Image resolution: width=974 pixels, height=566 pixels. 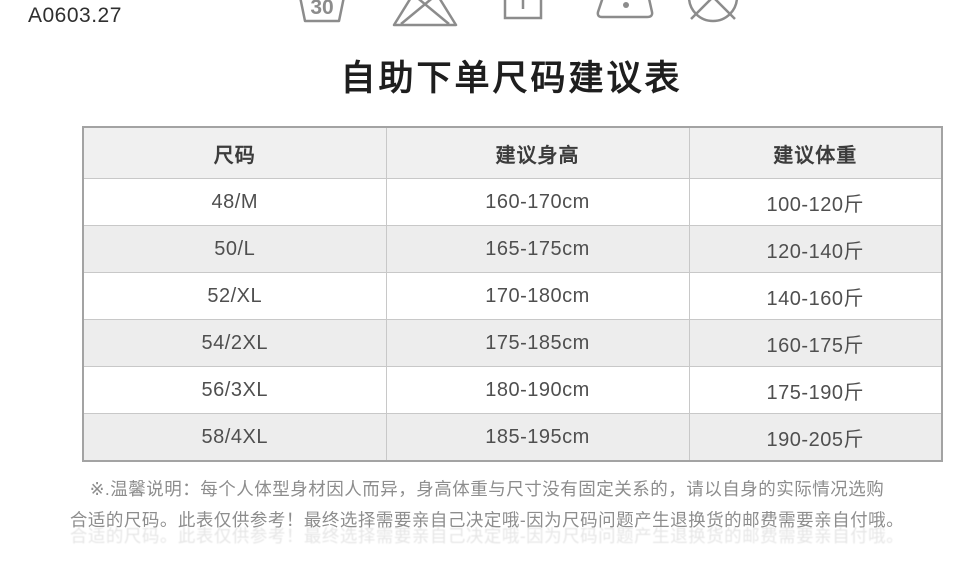 I want to click on table-row: 54/2XL 175-185cm 160-175斤, so click(x=512, y=343).